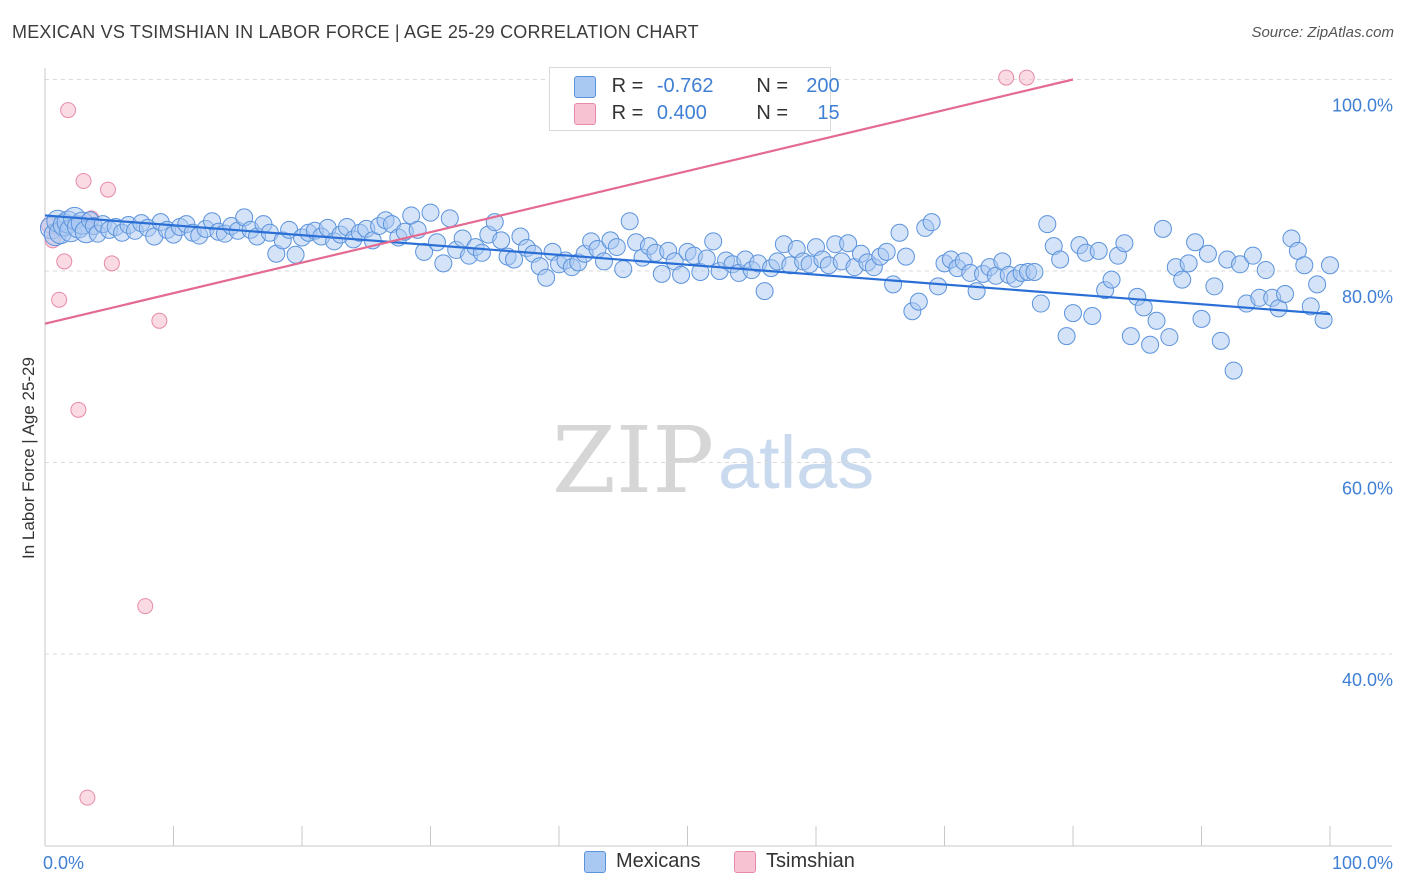 The height and width of the screenshot is (892, 1406). What do you see at coordinates (595, 861) in the screenshot?
I see `bottom-mexicans-swatch` at bounding box center [595, 861].